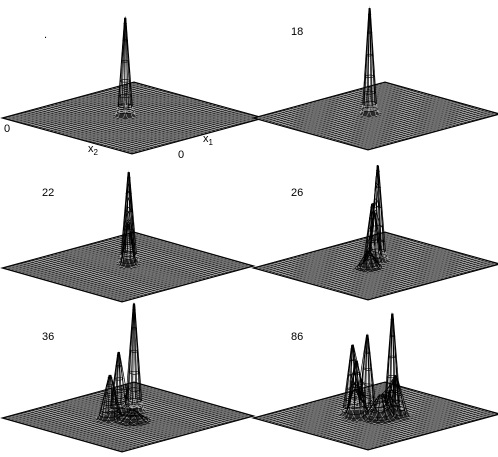 This screenshot has width=498, height=457. I want to click on panel-6-label: 86, so click(297, 337).